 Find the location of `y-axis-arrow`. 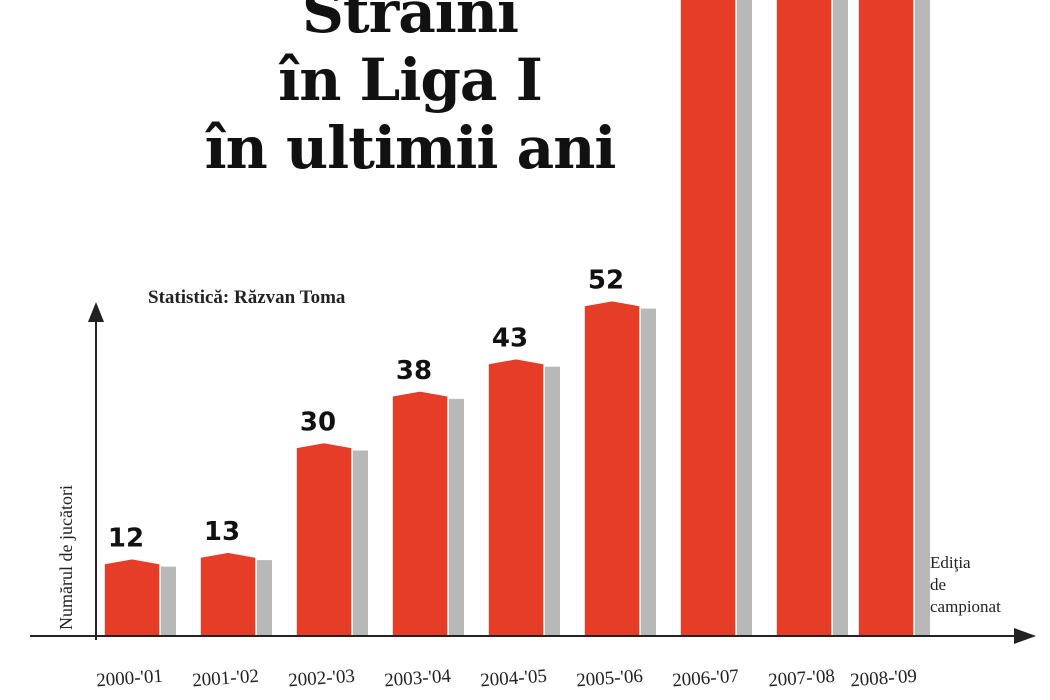

y-axis-arrow is located at coordinates (96, 312).